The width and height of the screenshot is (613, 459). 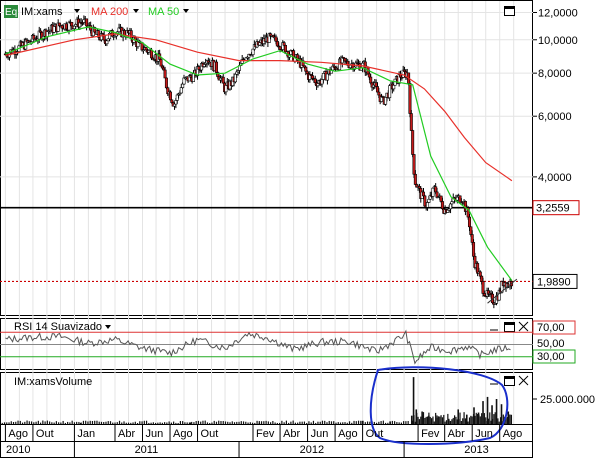 I want to click on ma200-dropdown-icon, so click(x=136, y=11).